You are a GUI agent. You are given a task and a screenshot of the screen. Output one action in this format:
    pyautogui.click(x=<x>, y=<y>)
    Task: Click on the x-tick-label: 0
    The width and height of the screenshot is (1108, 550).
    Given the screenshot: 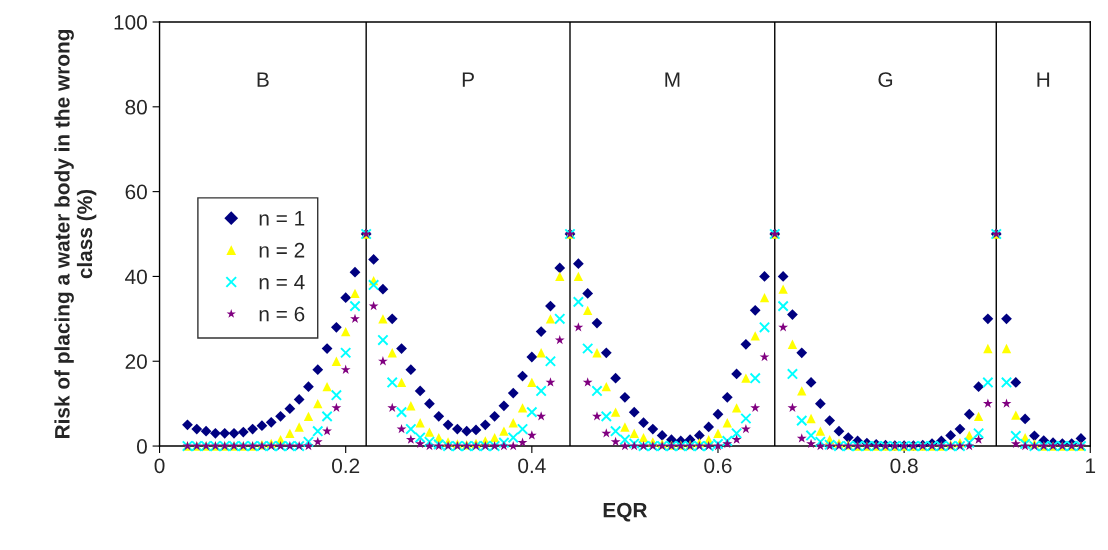 What is the action you would take?
    pyautogui.click(x=159, y=466)
    